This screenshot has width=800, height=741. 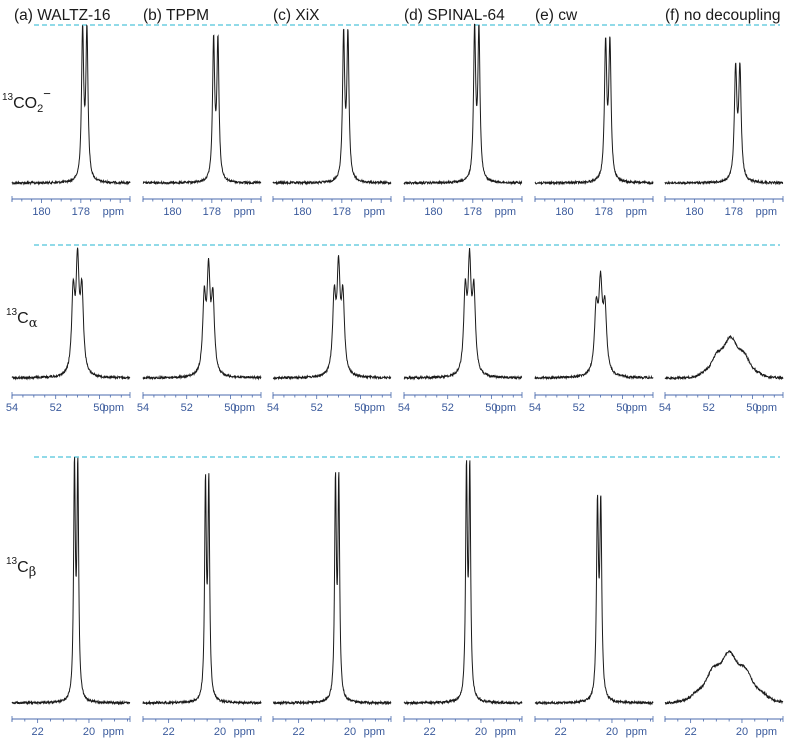 I want to click on panel-cb-c: 22 20 ppm, so click(x=332, y=605).